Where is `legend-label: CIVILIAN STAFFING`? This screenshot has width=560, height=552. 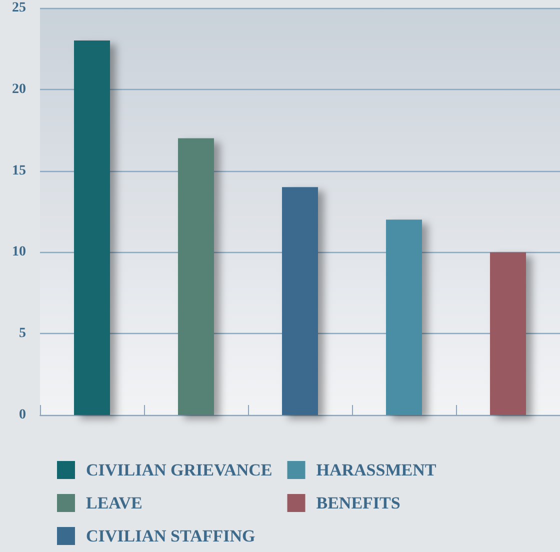 legend-label: CIVILIAN STAFFING is located at coordinates (171, 536).